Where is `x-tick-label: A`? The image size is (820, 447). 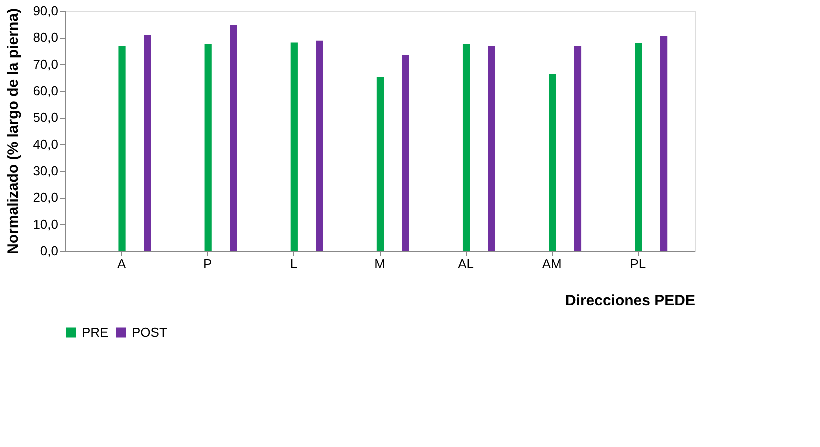
x-tick-label: A is located at coordinates (121, 264).